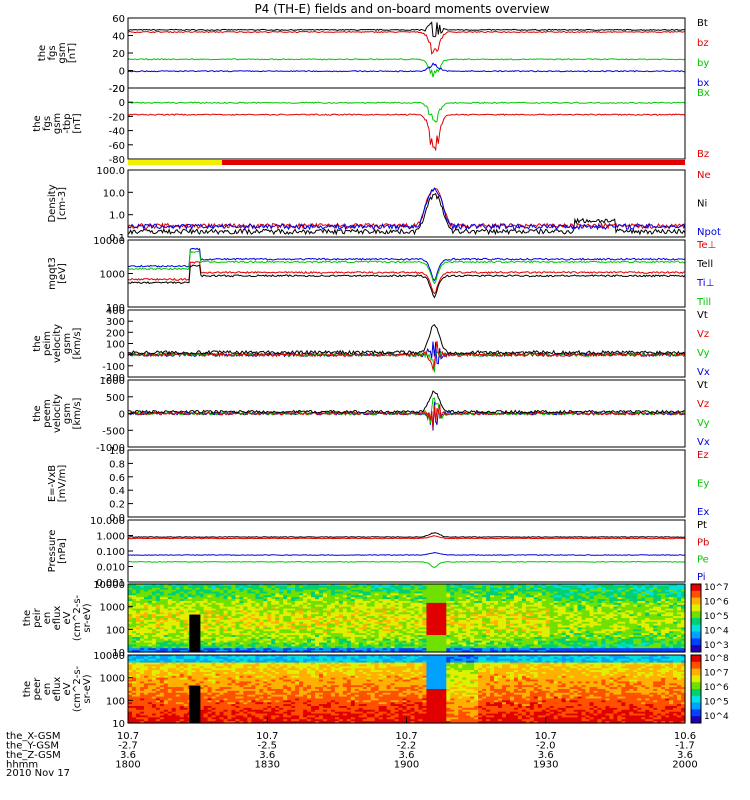 The image size is (750, 800). What do you see at coordinates (117, 216) in the screenshot?
I see `y-tick-label: 1.0` at bounding box center [117, 216].